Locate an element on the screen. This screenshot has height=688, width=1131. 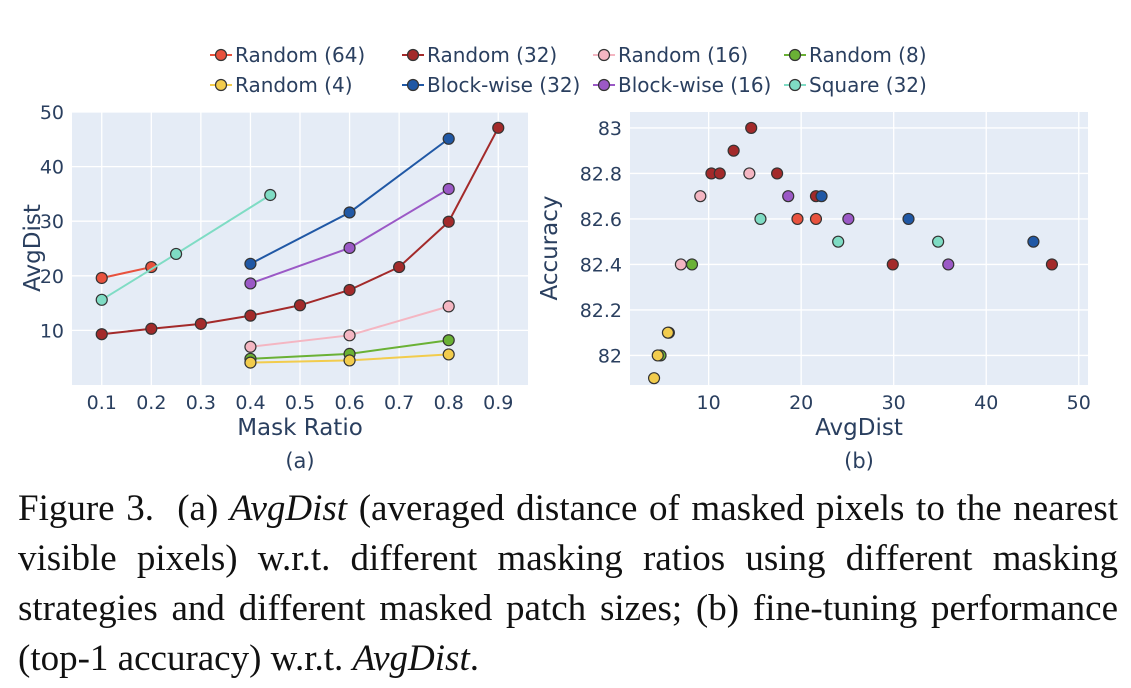
panel-label-b: (b) is located at coordinates (859, 461).